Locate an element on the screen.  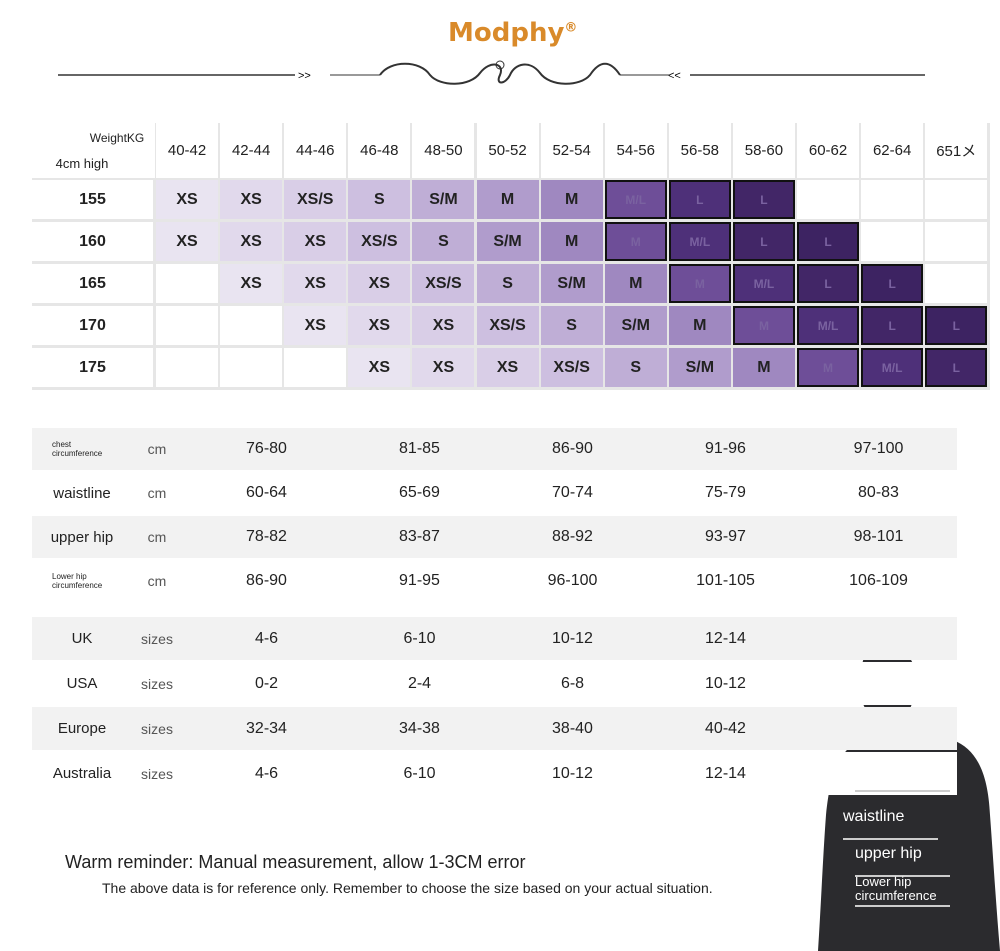
column-header: 54-56 is located at coordinates (635, 150).